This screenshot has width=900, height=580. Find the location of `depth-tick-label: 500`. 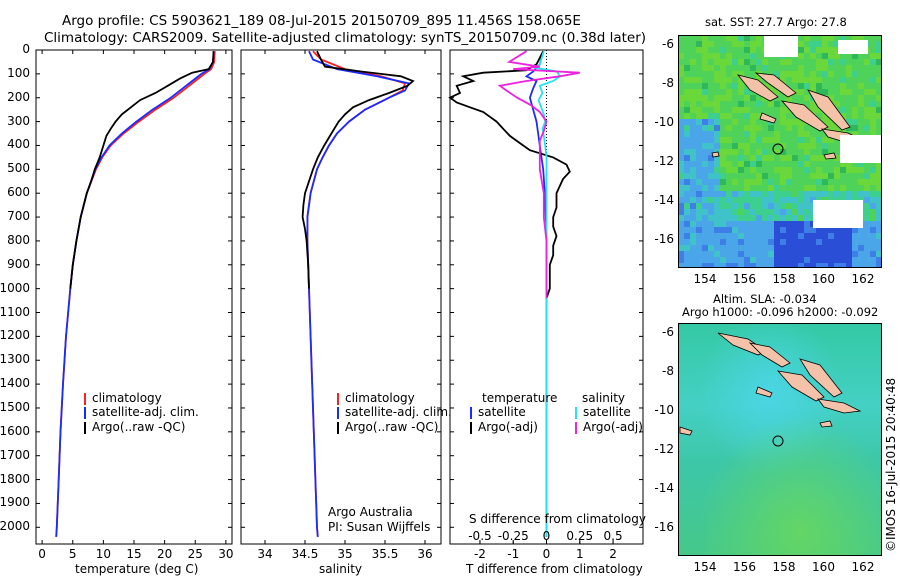

depth-tick-label: 500 is located at coordinates (18, 168).